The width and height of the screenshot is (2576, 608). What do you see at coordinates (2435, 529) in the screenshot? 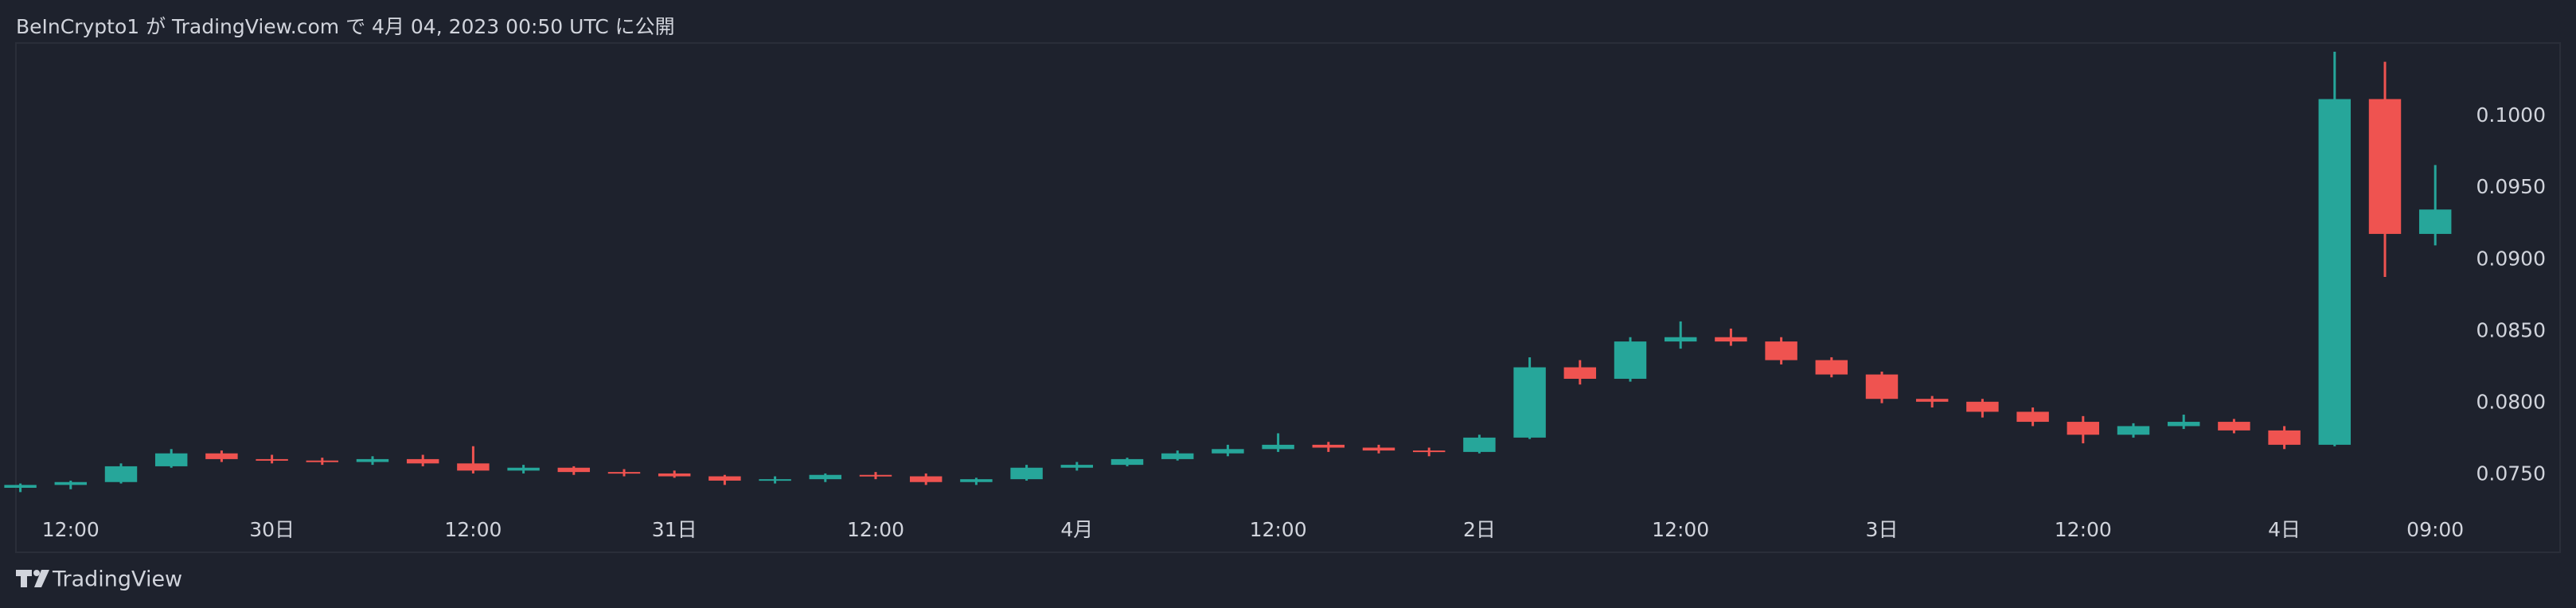
I see `x-tick-label: 09:00` at bounding box center [2435, 529].